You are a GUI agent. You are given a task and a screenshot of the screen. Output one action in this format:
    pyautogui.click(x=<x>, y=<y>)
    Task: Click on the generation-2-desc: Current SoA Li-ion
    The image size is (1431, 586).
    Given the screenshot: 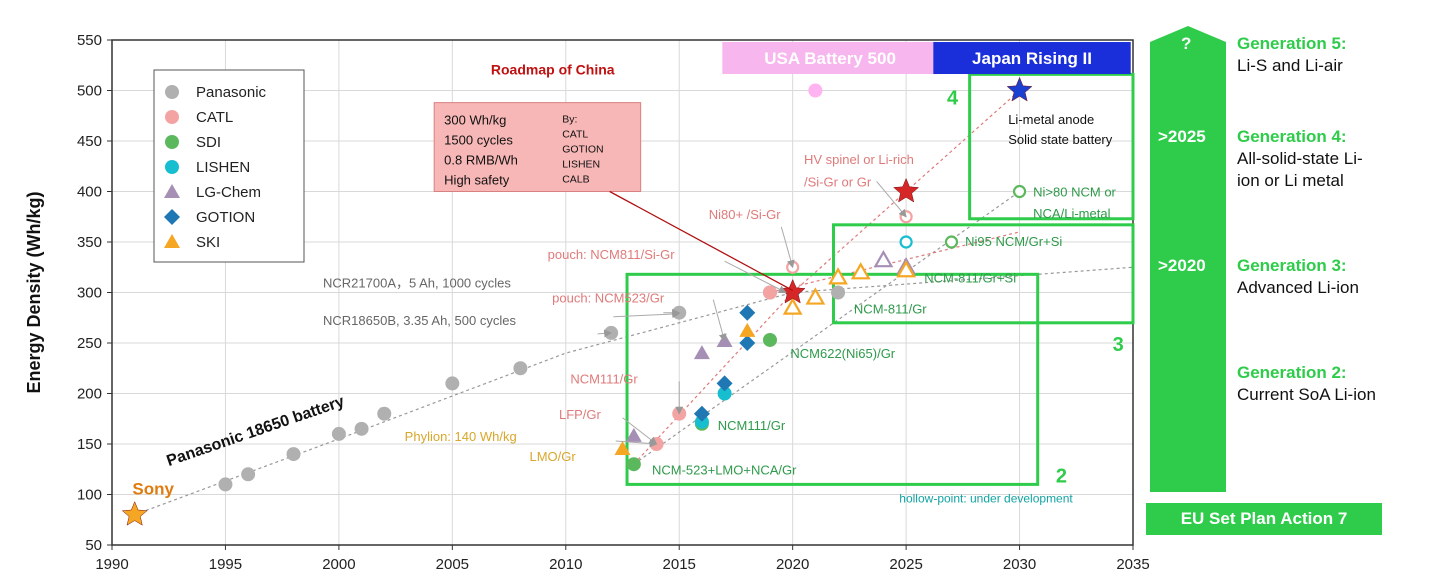 What is the action you would take?
    pyautogui.click(x=1306, y=394)
    